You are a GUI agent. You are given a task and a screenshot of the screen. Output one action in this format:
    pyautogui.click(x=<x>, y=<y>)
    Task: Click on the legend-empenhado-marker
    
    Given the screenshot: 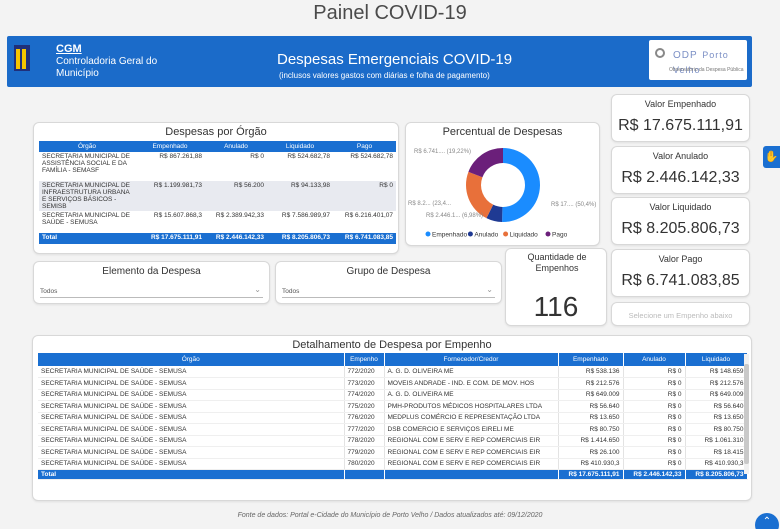 What is the action you would take?
    pyautogui.click(x=428, y=234)
    